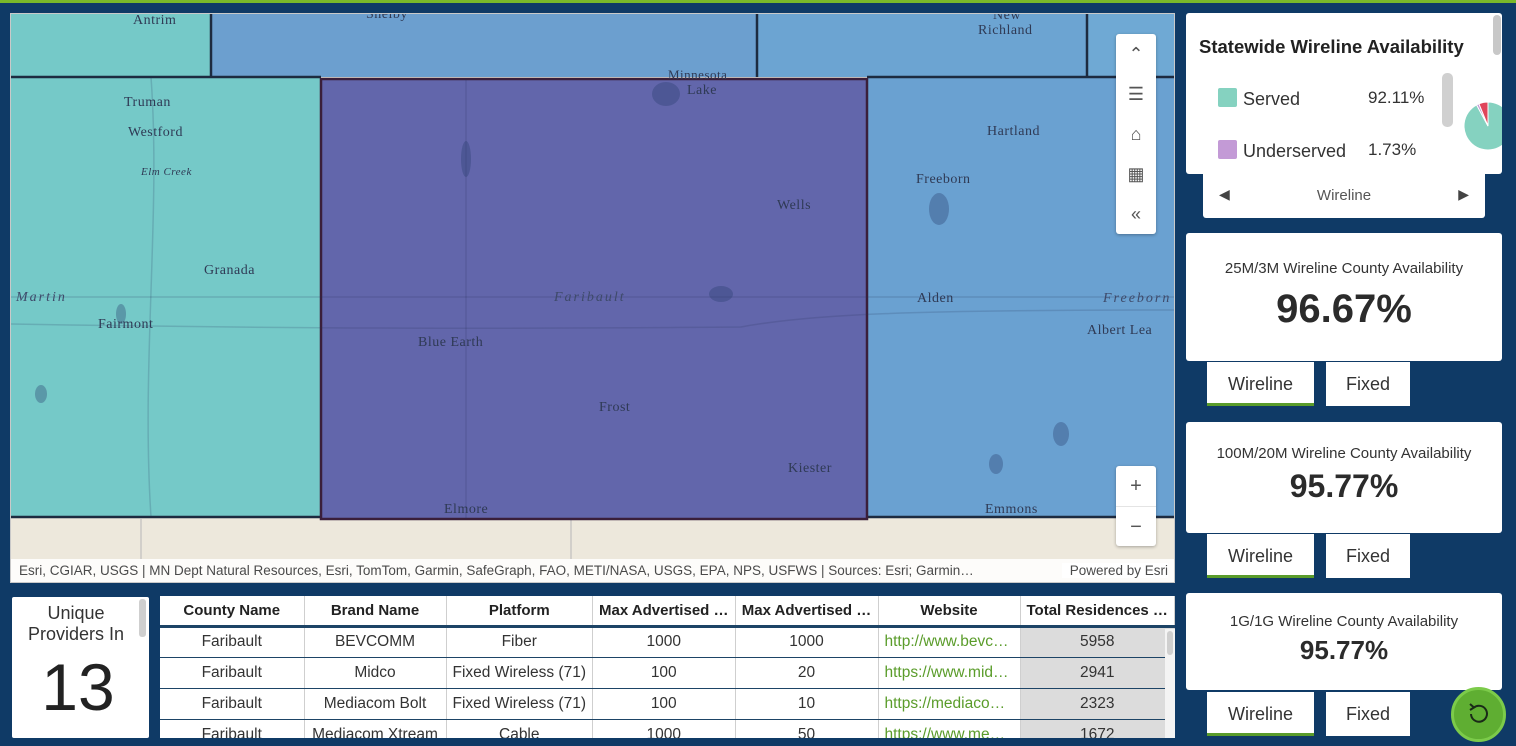 This screenshot has width=1516, height=746. What do you see at coordinates (1136, 94) in the screenshot?
I see `legend-list-icon: ☰` at bounding box center [1136, 94].